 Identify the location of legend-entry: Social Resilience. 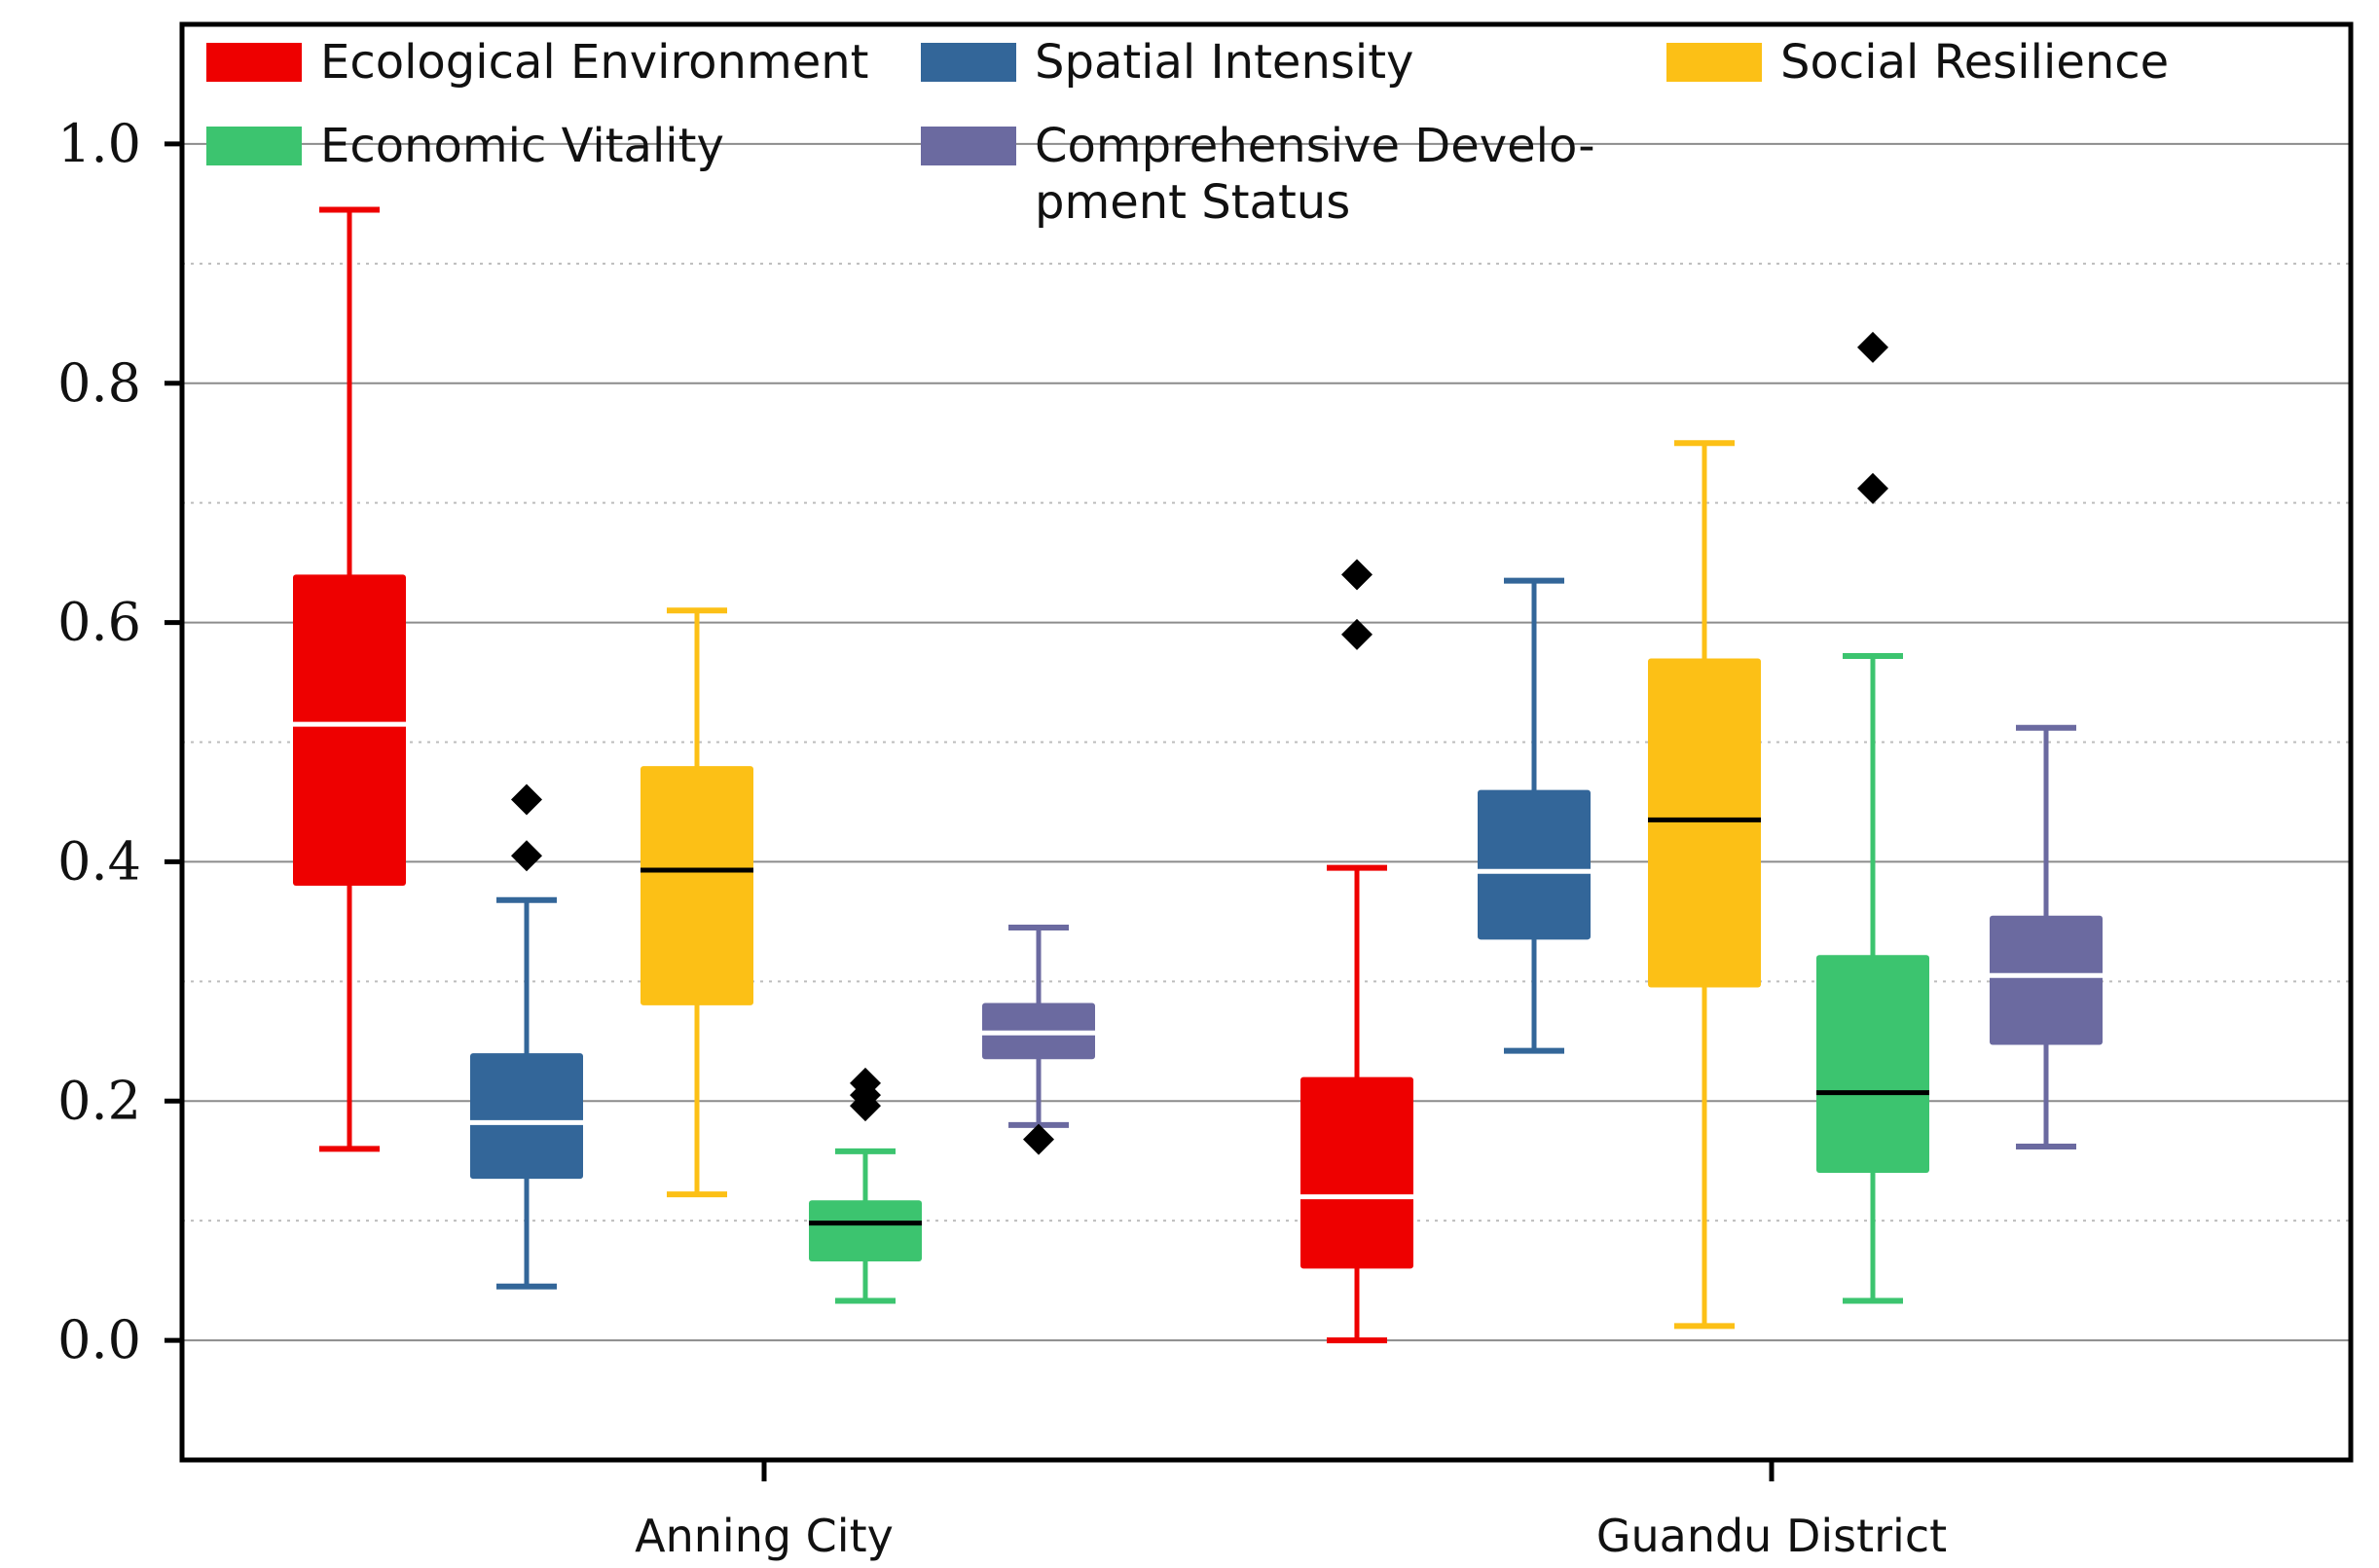
(1918, 62).